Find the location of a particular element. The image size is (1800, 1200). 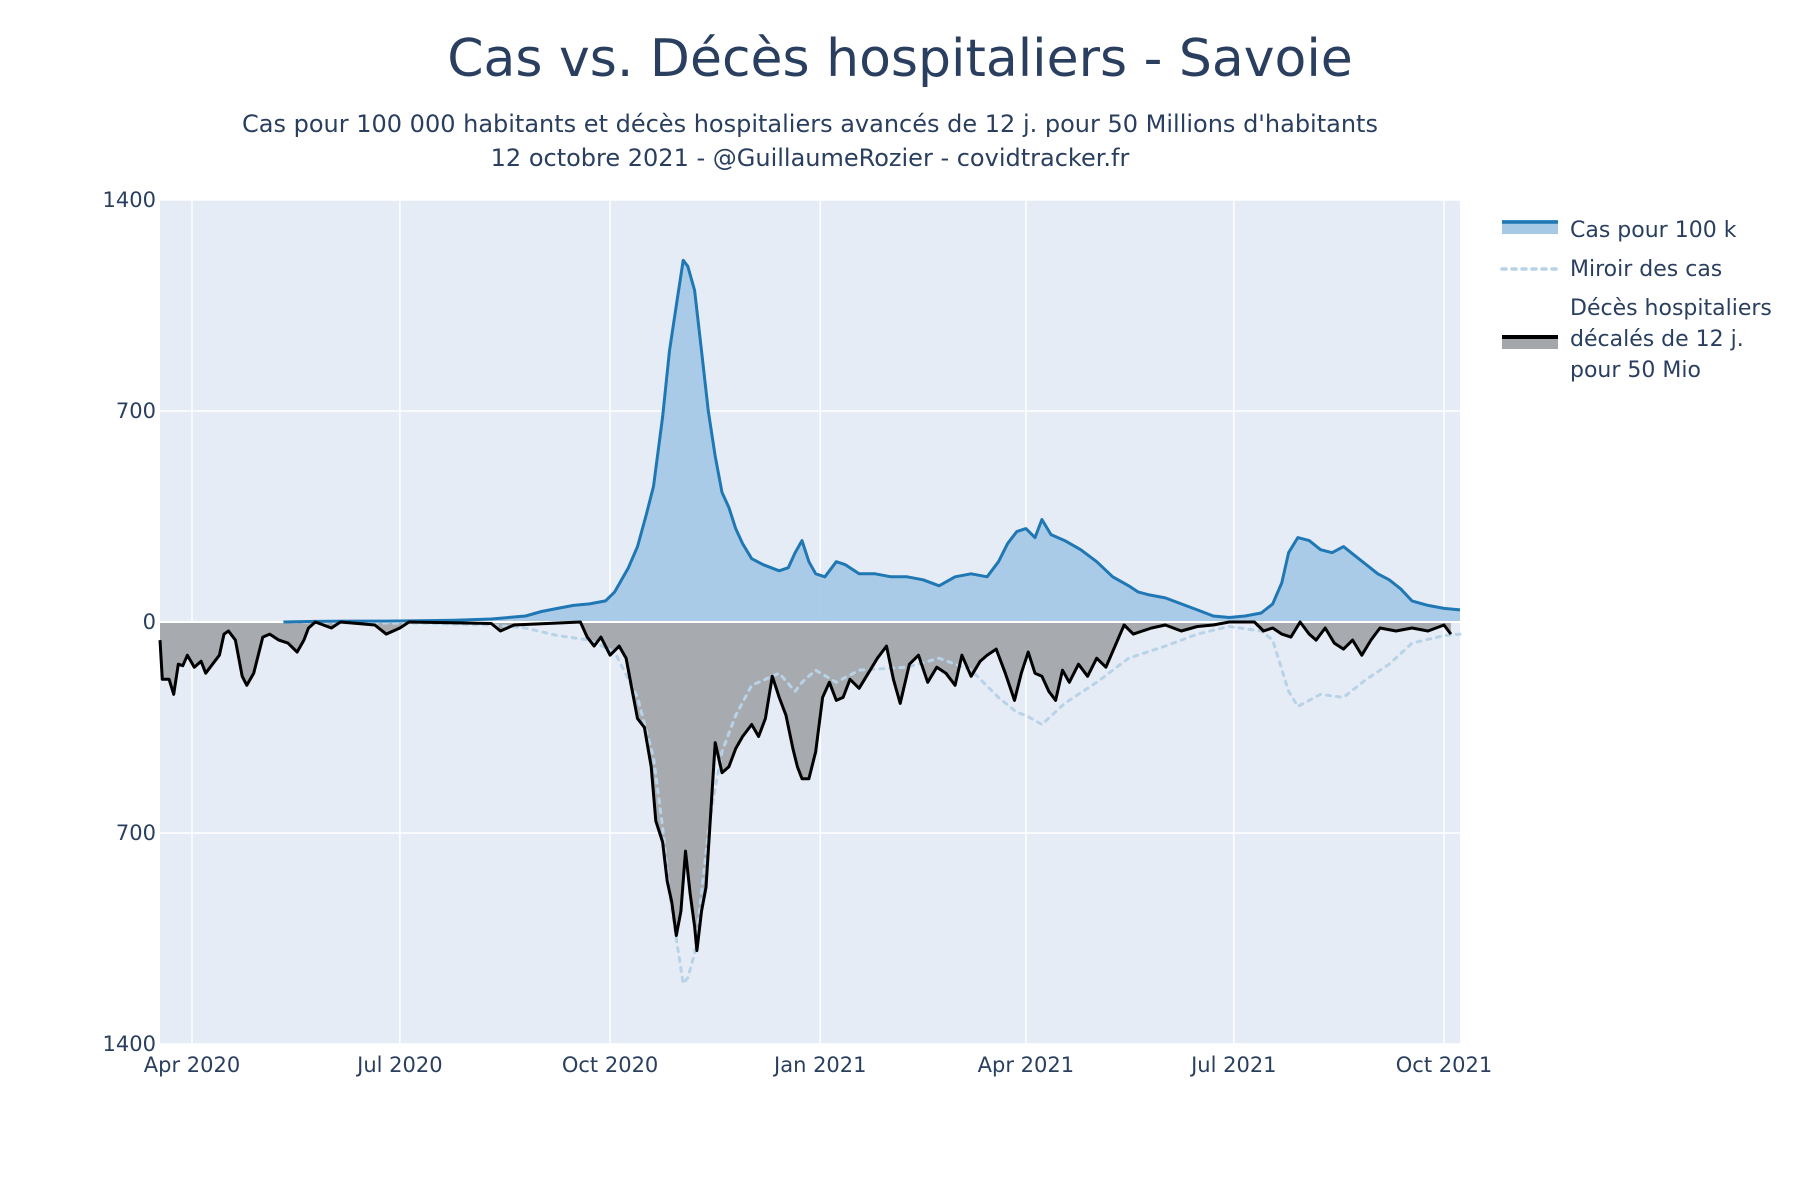

legend-label-mirror: Miroir des cas is located at coordinates (1646, 269).